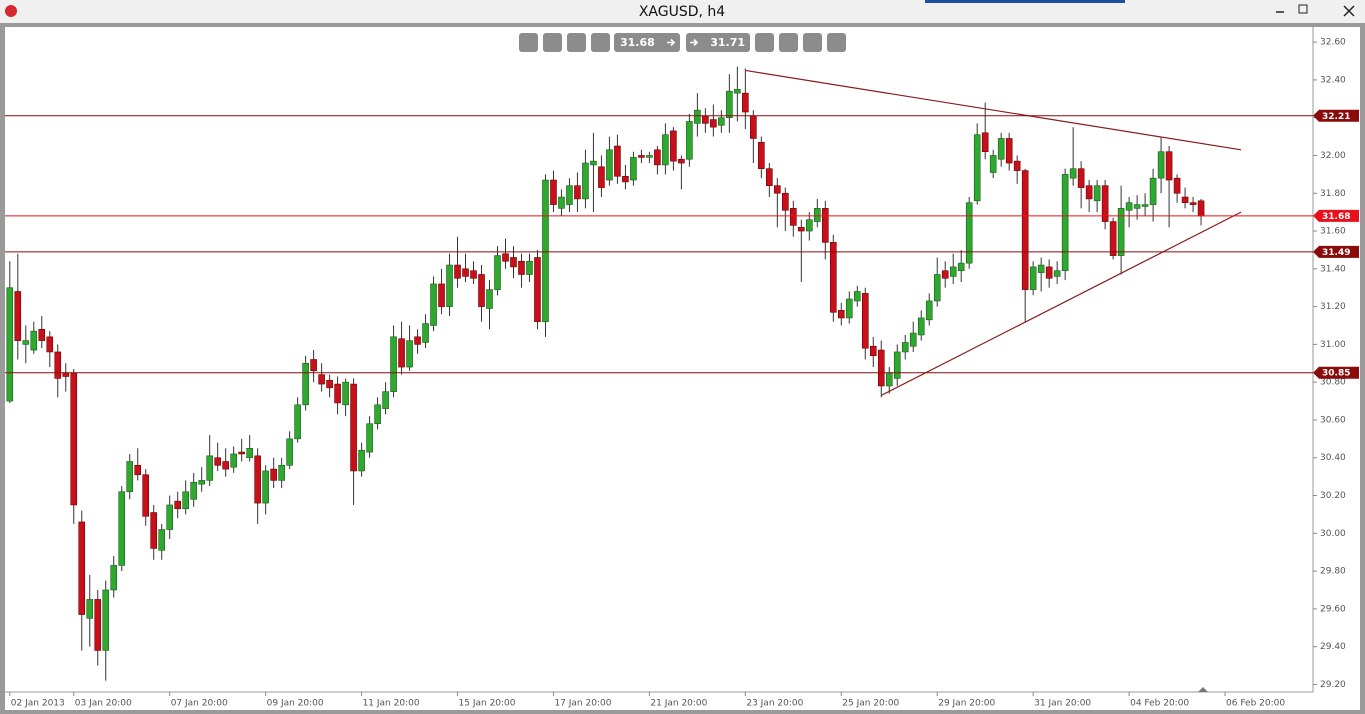  What do you see at coordinates (966, 704) in the screenshot?
I see `x-tick-label: 29 Jan 20:00` at bounding box center [966, 704].